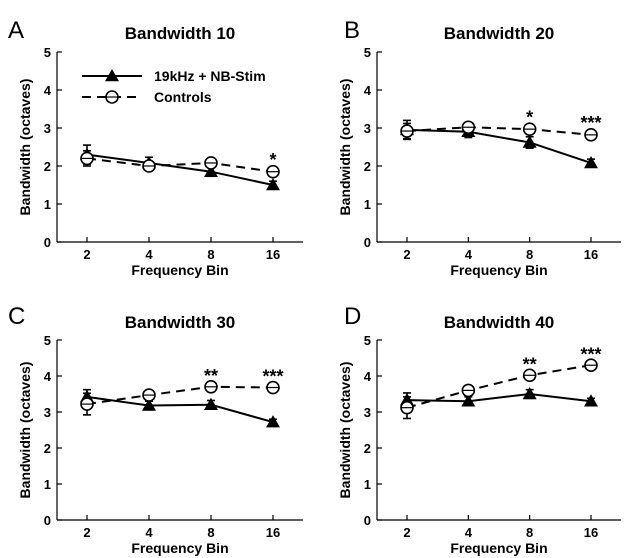 Image resolution: width=644 pixels, height=558 pixels. Describe the element at coordinates (16, 30) in the screenshot. I see `panel-letter: A` at that location.